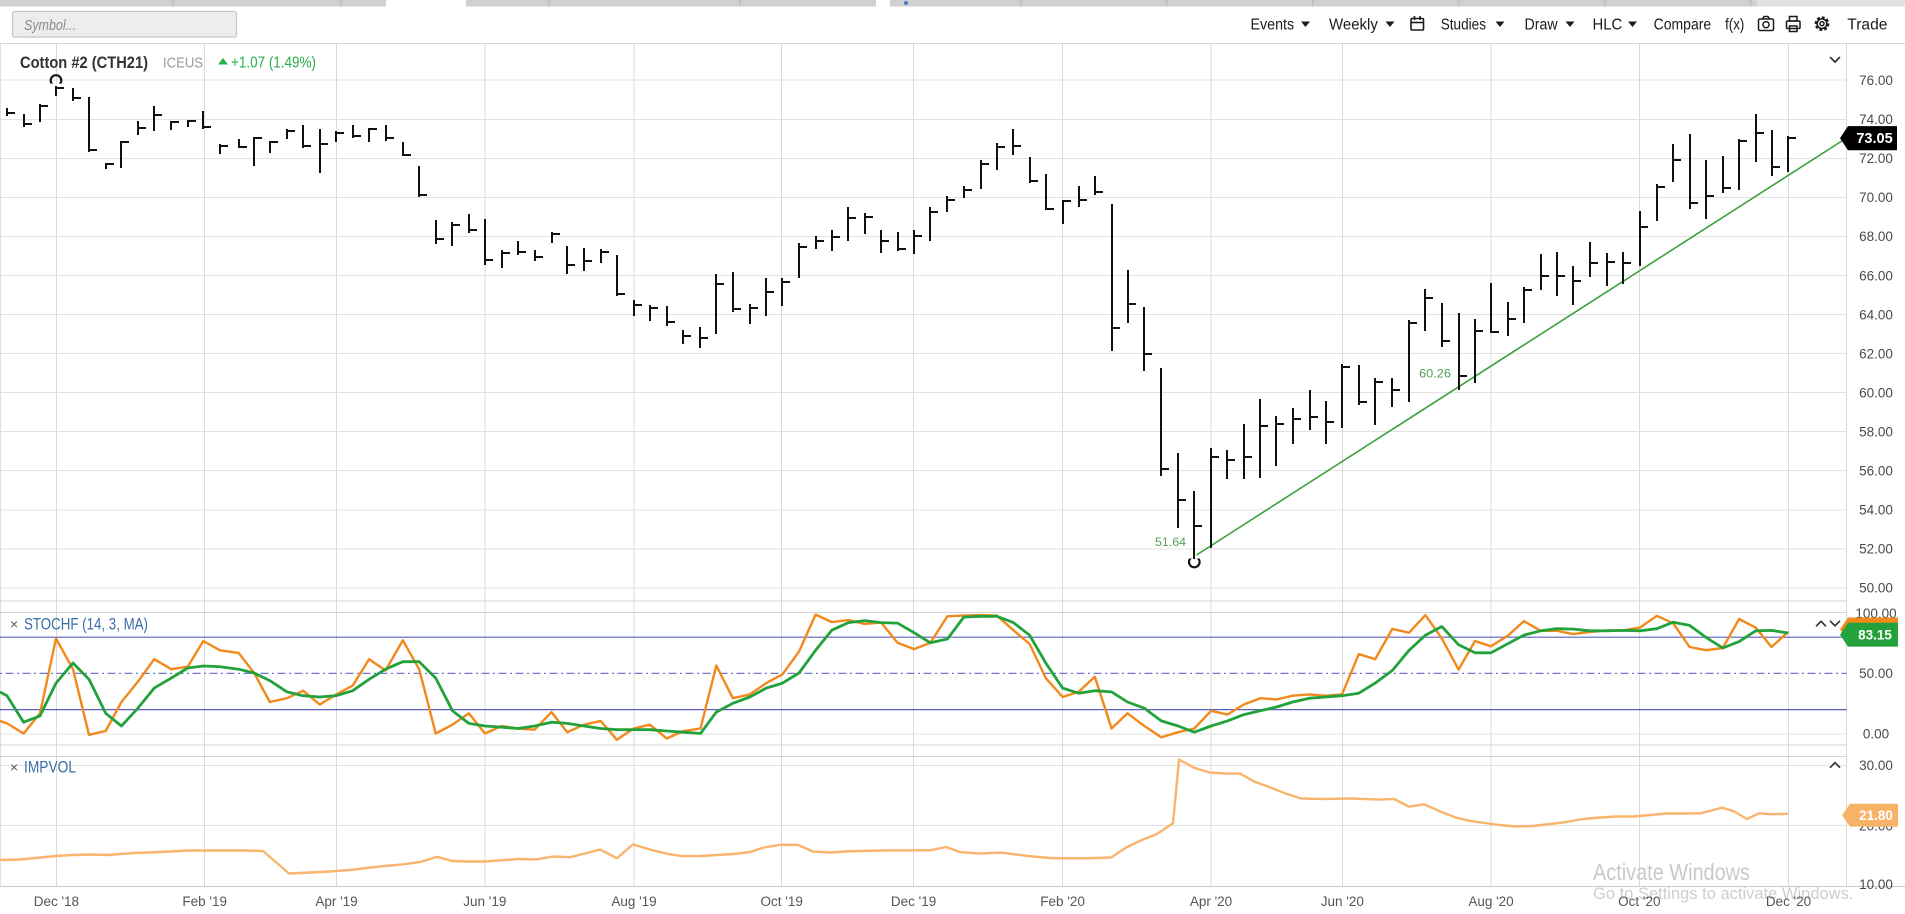  I want to click on svg-text: 64.00, so click(1876, 314).